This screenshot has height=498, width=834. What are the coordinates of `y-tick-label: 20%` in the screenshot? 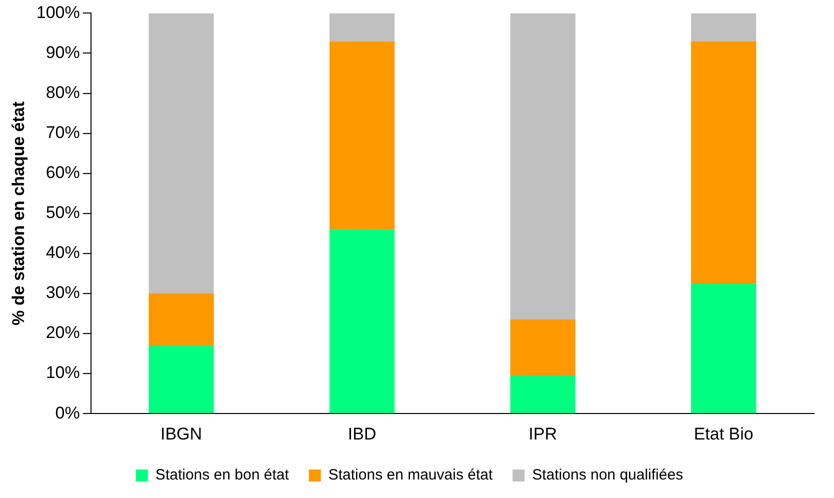 It's located at (63, 332).